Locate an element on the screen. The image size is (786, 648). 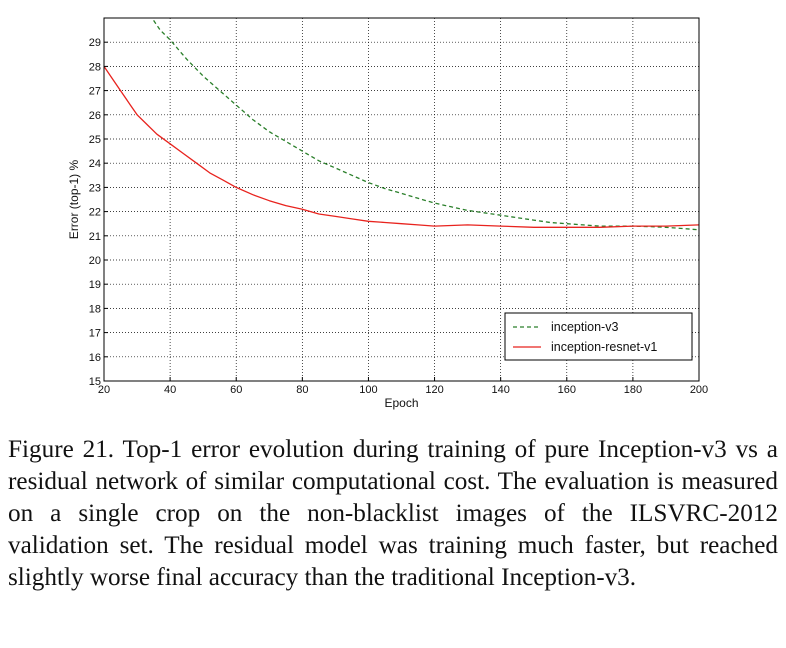
x-tick-label: 60 is located at coordinates (236, 390).